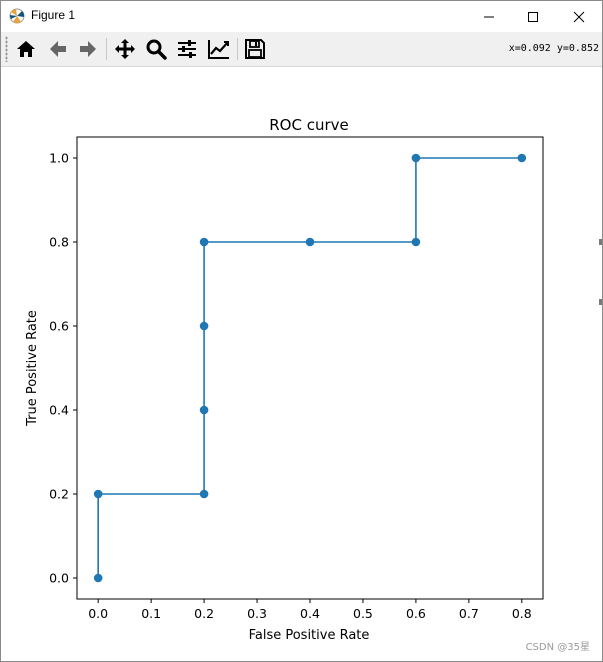  I want to click on x-tick-label: 0.4, so click(310, 613).